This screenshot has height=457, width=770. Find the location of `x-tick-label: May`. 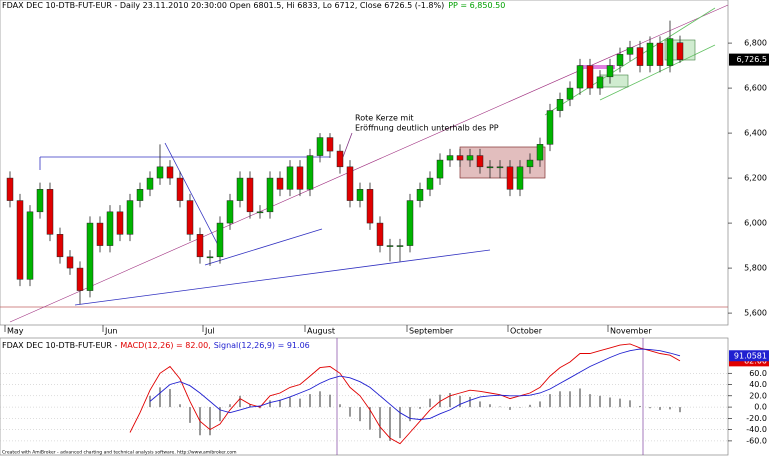

x-tick-label: May is located at coordinates (15, 331).